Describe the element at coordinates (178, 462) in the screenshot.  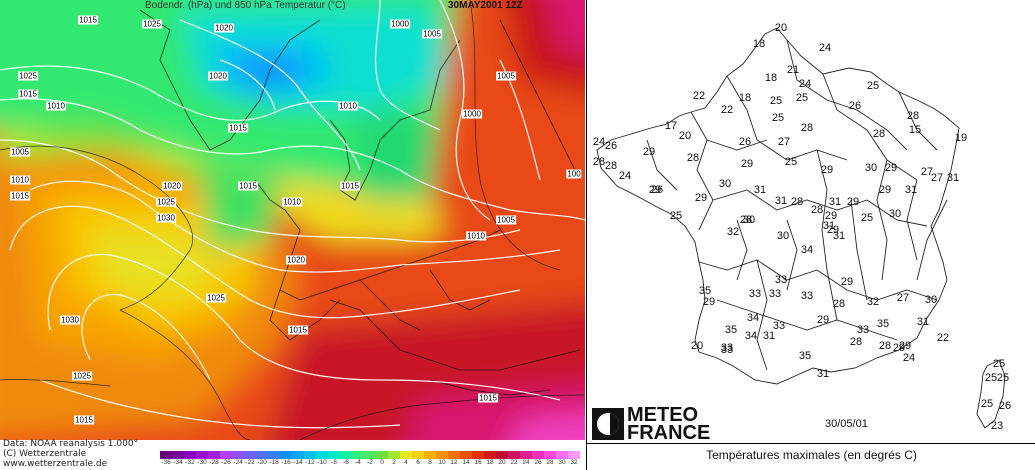
I see `scale-tick-label: -34` at that location.